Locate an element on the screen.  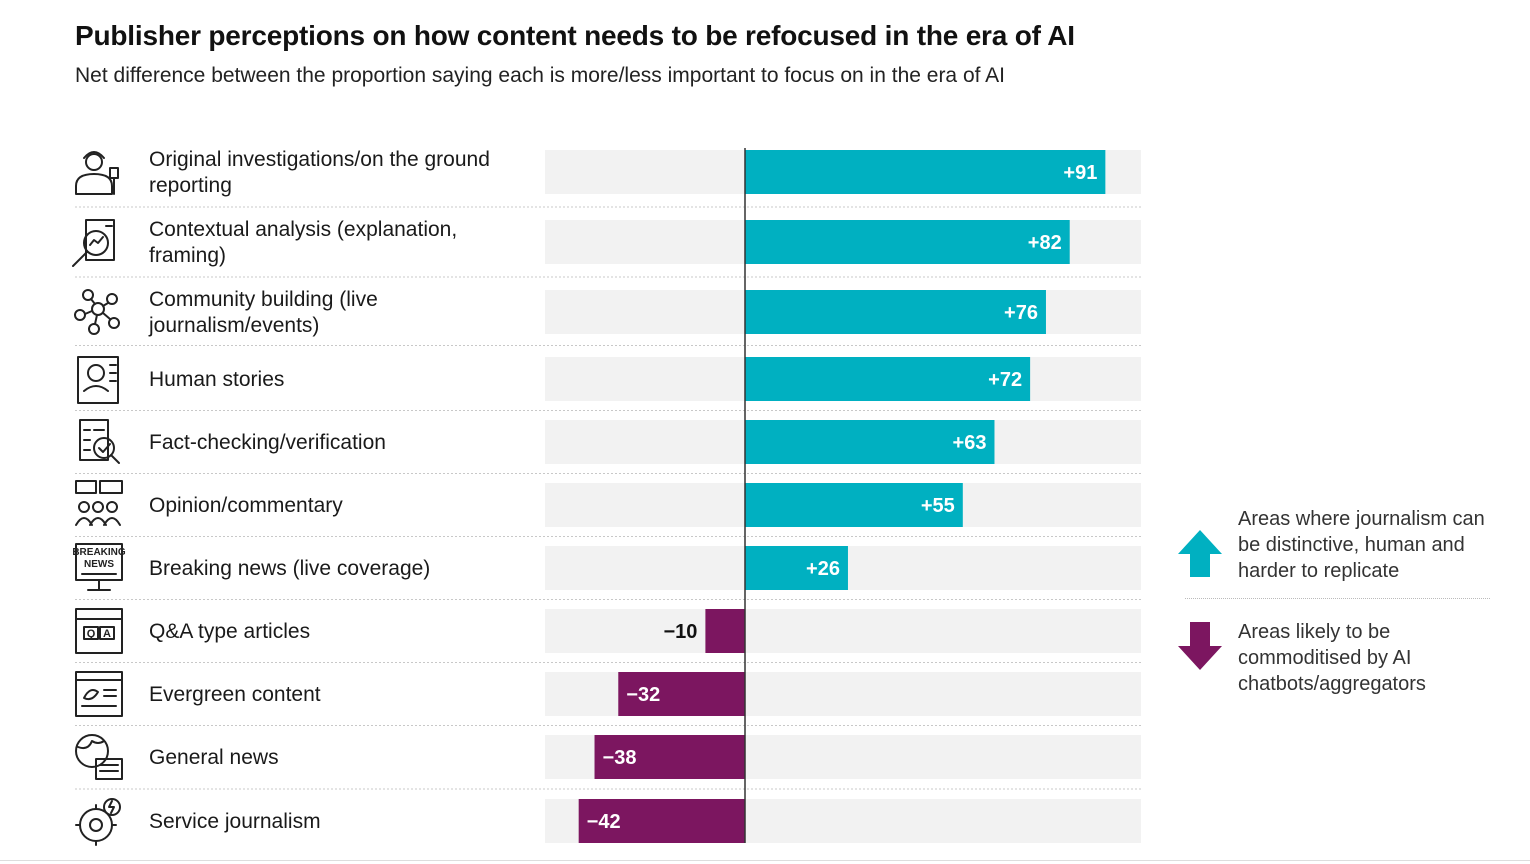
analysis-magnifier-icon is located at coordinates (93, 243).